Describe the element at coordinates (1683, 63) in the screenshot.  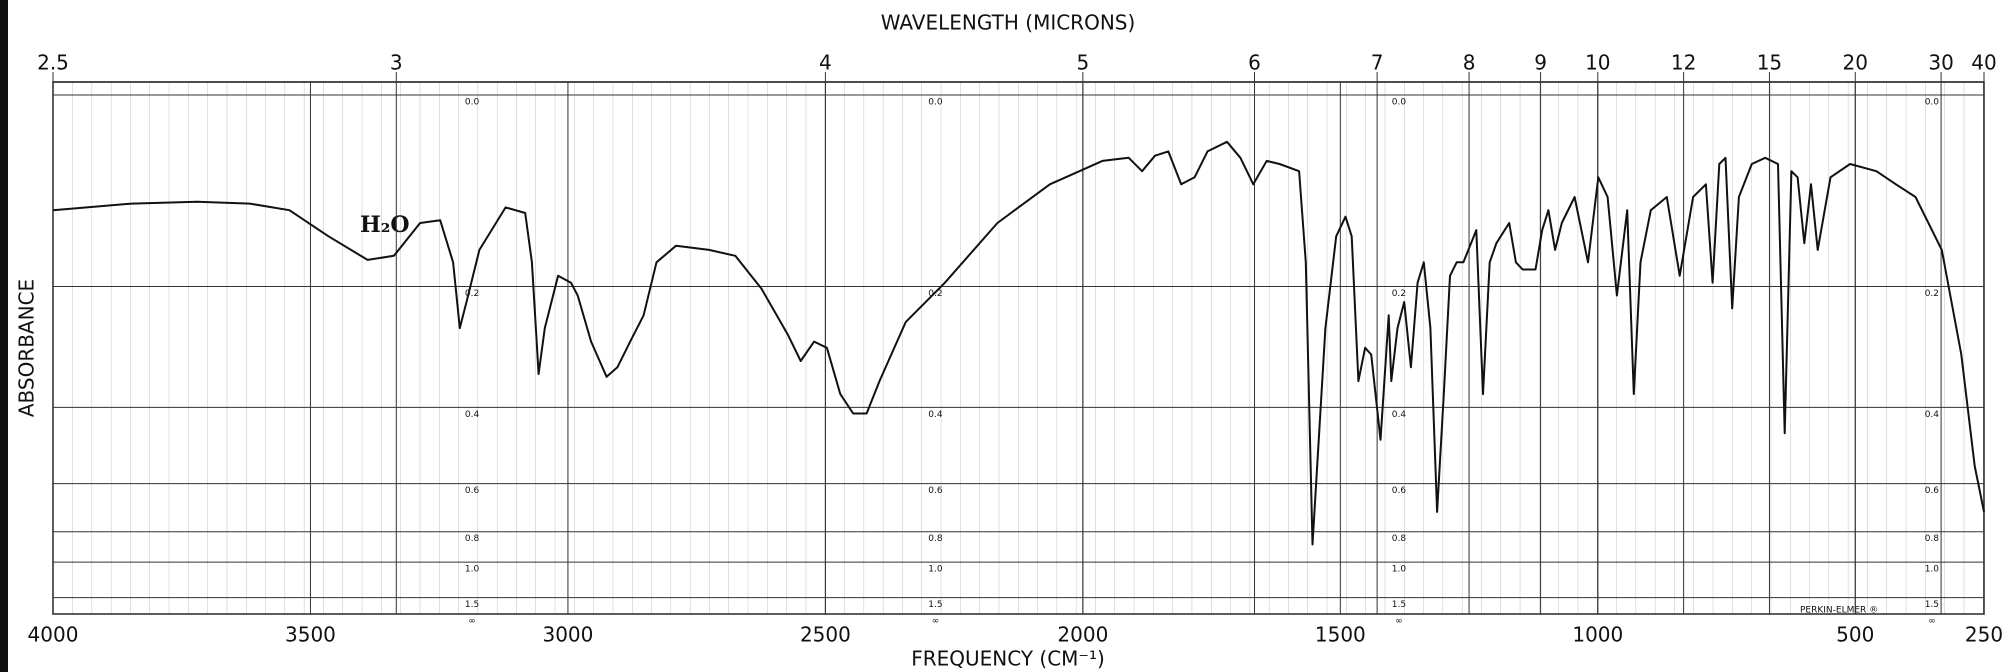
I see `x2-tick-label: 12` at that location.